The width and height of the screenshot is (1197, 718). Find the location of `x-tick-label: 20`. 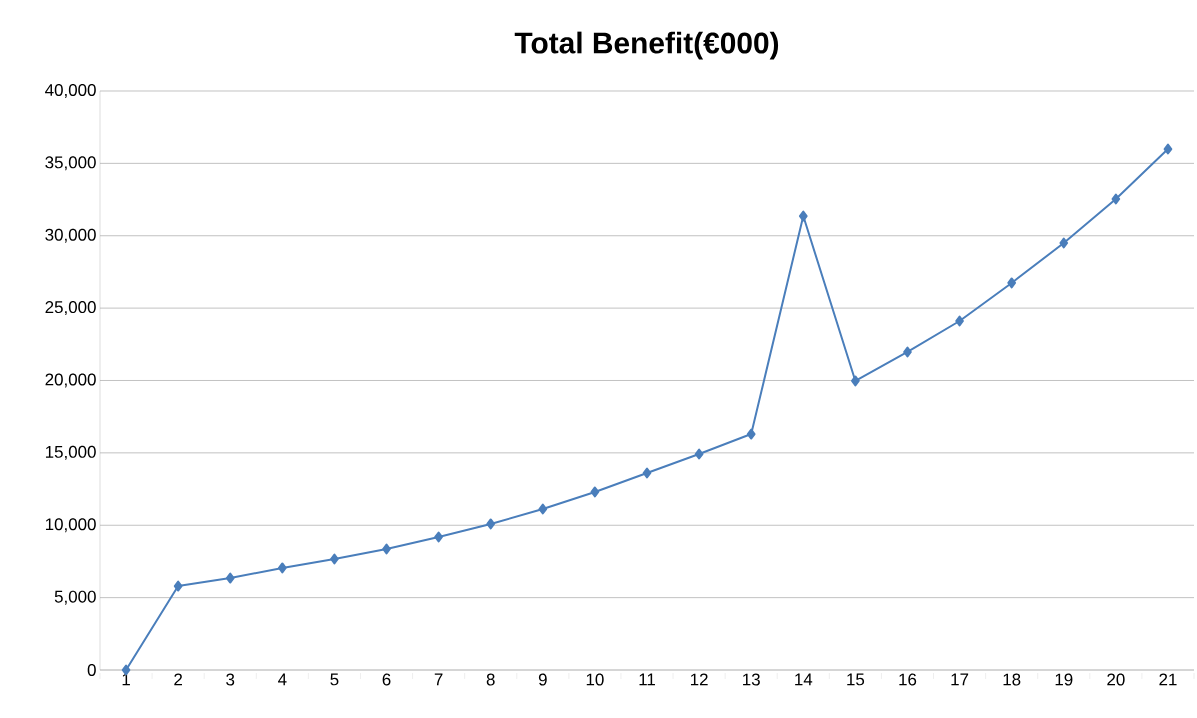

x-tick-label: 20 is located at coordinates (1116, 679).